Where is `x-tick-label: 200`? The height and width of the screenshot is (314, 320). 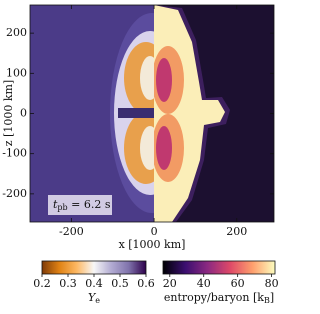 x-tick-label: 200 is located at coordinates (236, 231).